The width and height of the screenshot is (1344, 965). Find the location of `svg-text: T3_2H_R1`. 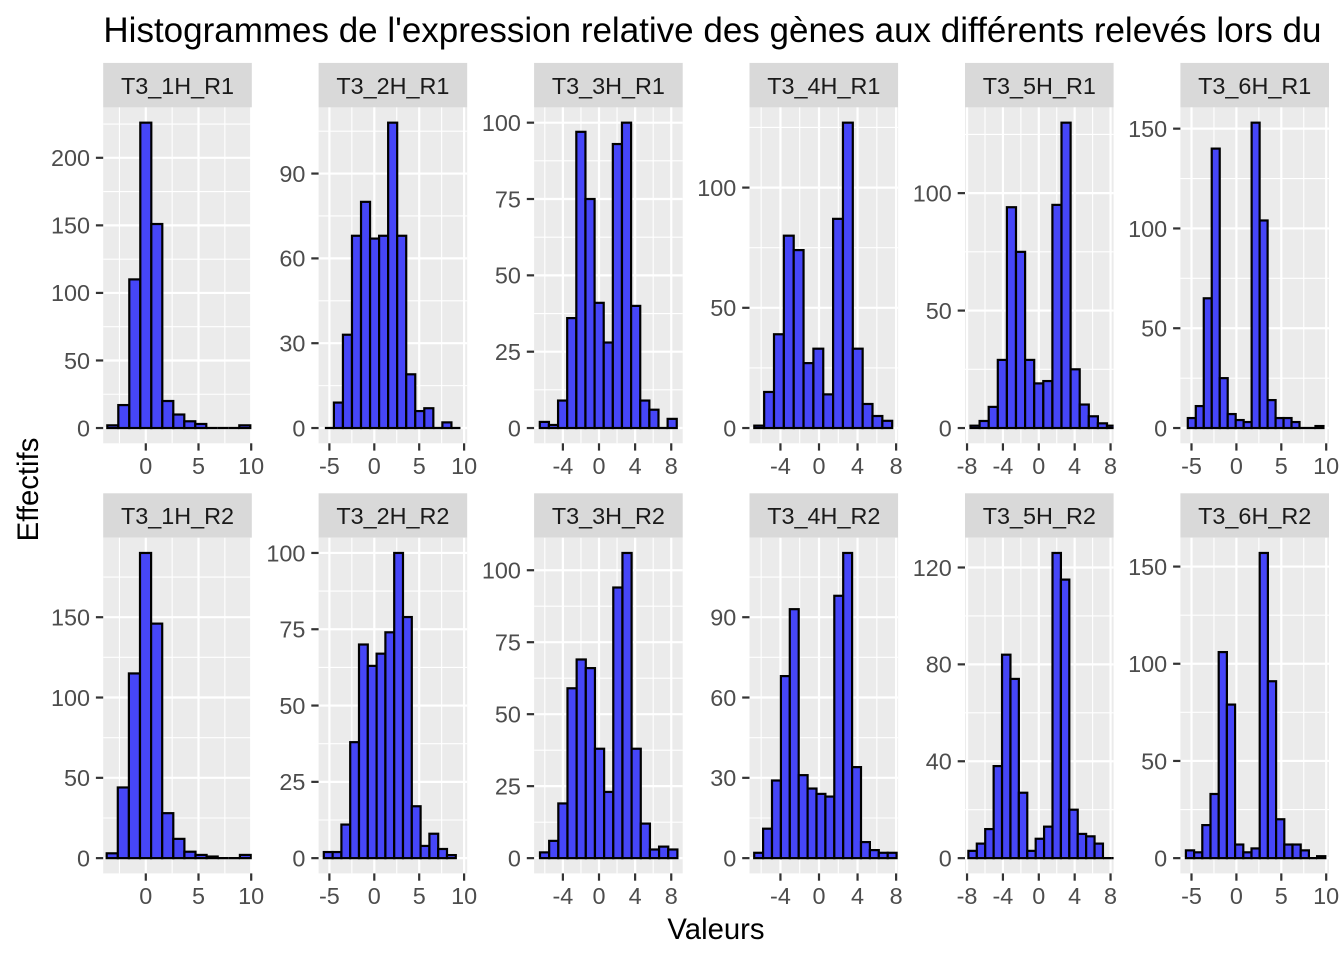

svg-text: T3_2H_R1 is located at coordinates (392, 86).